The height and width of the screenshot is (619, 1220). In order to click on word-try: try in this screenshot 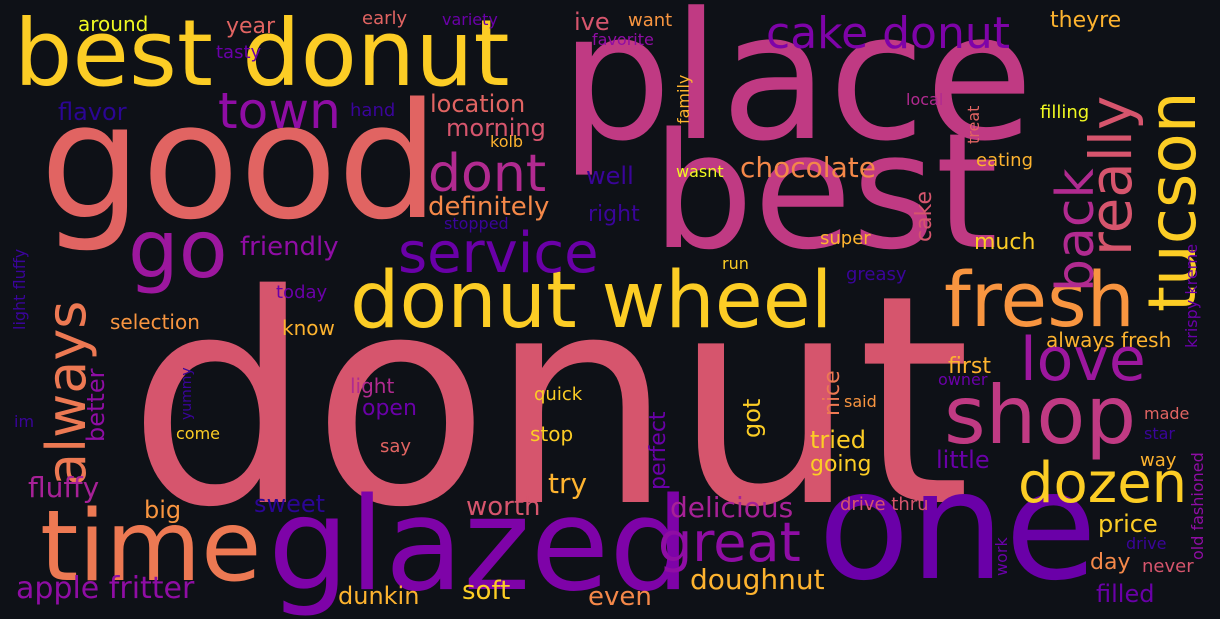, I will do `click(568, 483)`.